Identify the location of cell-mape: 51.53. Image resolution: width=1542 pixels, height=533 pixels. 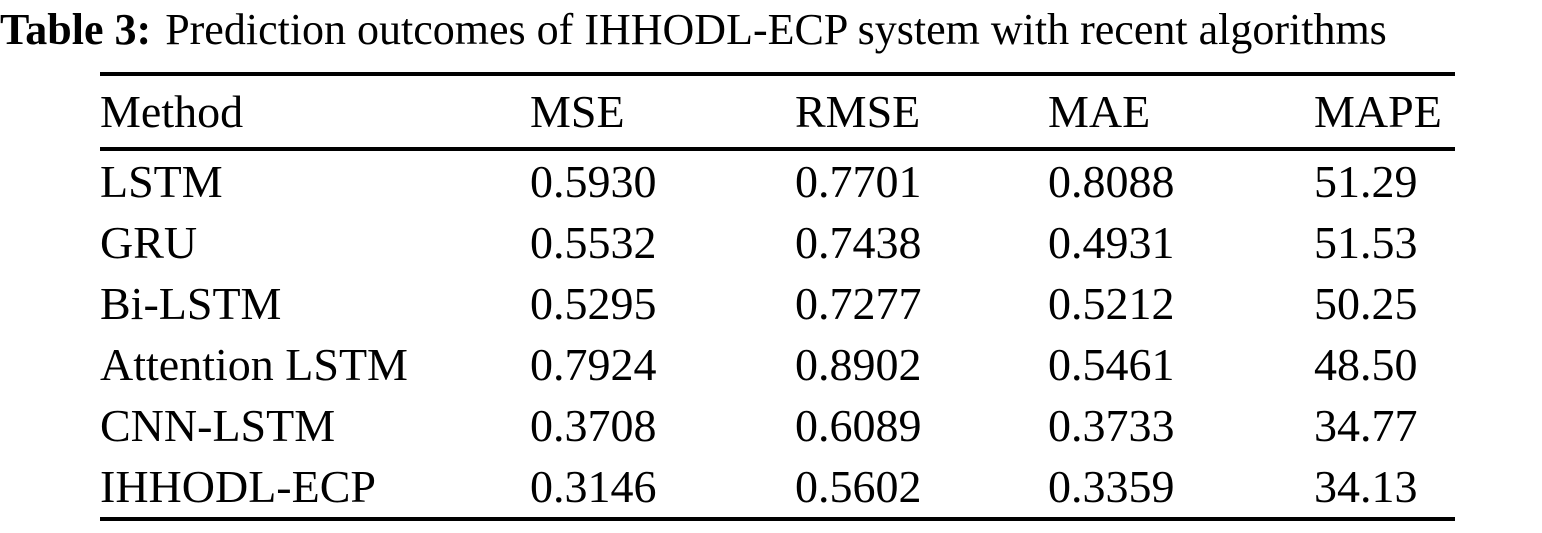
(1366, 242).